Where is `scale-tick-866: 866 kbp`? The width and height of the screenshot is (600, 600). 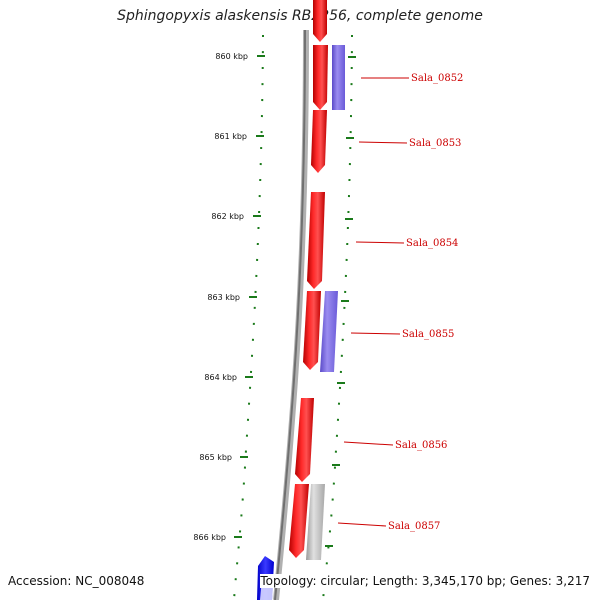 scale-tick-866: 866 kbp is located at coordinates (217, 537).